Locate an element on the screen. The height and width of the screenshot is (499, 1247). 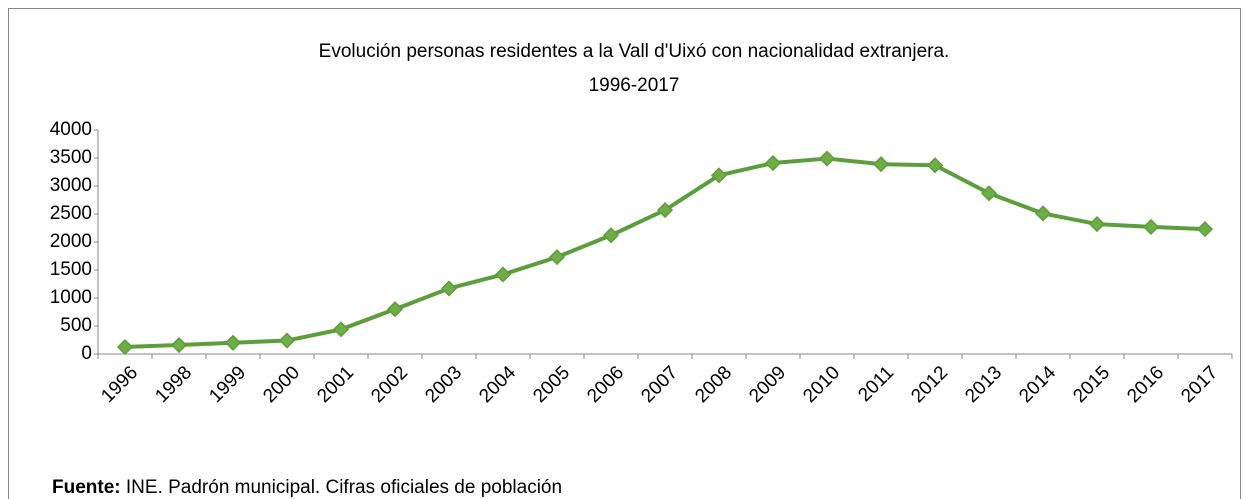
y-tick-label: 4000 is located at coordinates (71, 129).